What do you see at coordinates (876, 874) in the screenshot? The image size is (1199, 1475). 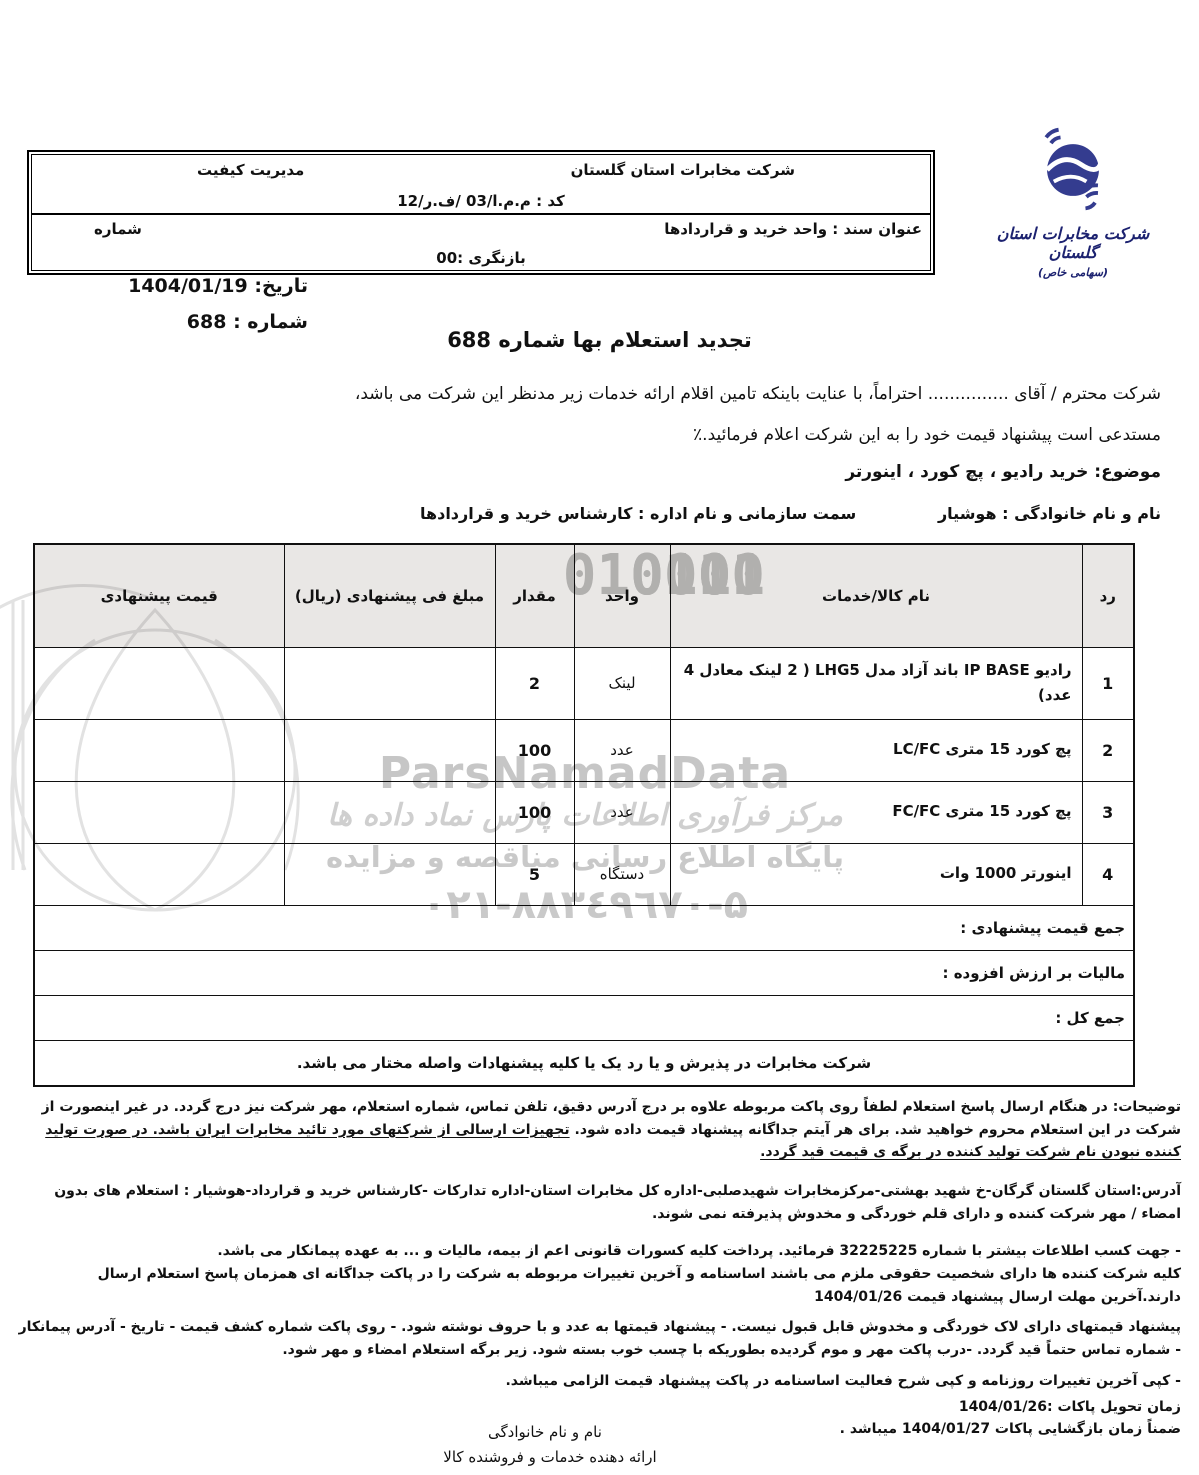 I see `item-name: اینورتر 1000 وات` at bounding box center [876, 874].